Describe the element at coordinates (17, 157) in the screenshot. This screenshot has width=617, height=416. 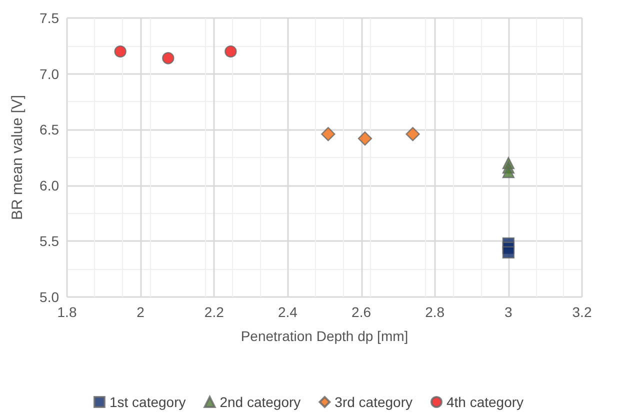
I see `y-axis-title: BR mean value [V]` at that location.